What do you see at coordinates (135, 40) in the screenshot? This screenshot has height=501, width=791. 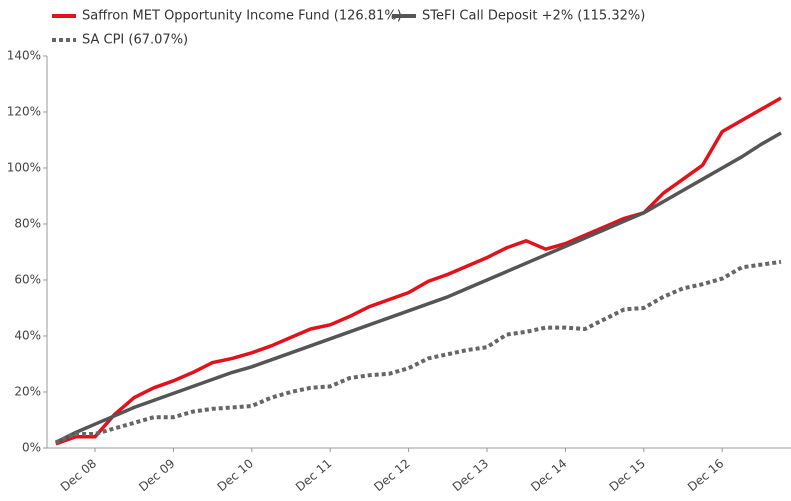 I see `legend-label: SA CPI (67.07%)` at bounding box center [135, 40].